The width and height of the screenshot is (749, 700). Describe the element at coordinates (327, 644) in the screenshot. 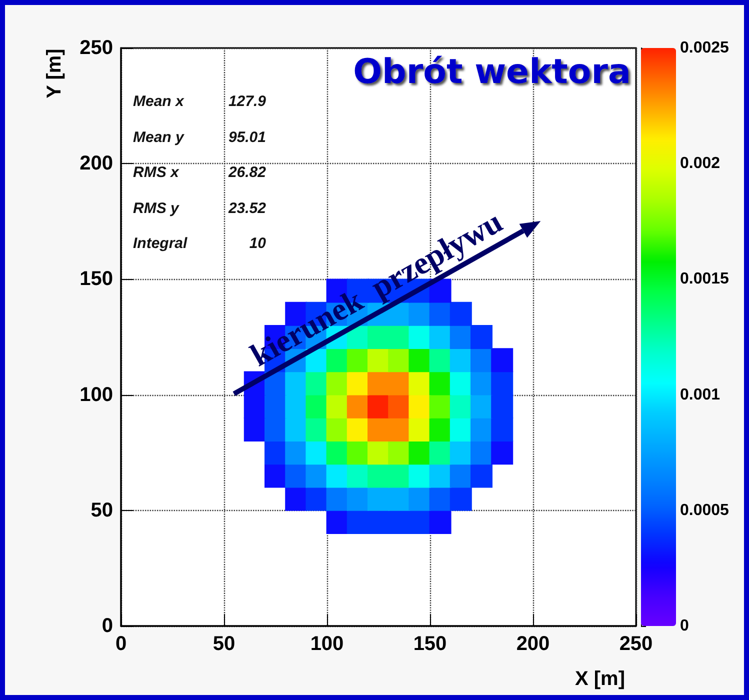

I see `x-tick-label: 100` at that location.